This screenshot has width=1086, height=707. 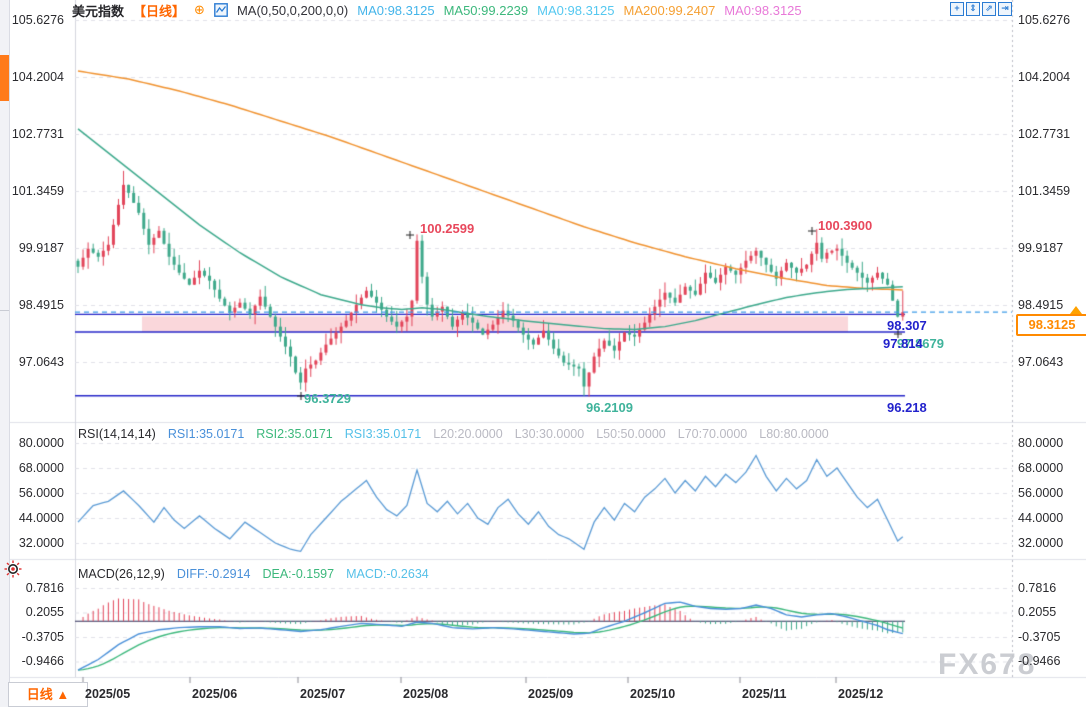 I want to click on rsi-axis-label-left: 80.0000, so click(x=41, y=443).